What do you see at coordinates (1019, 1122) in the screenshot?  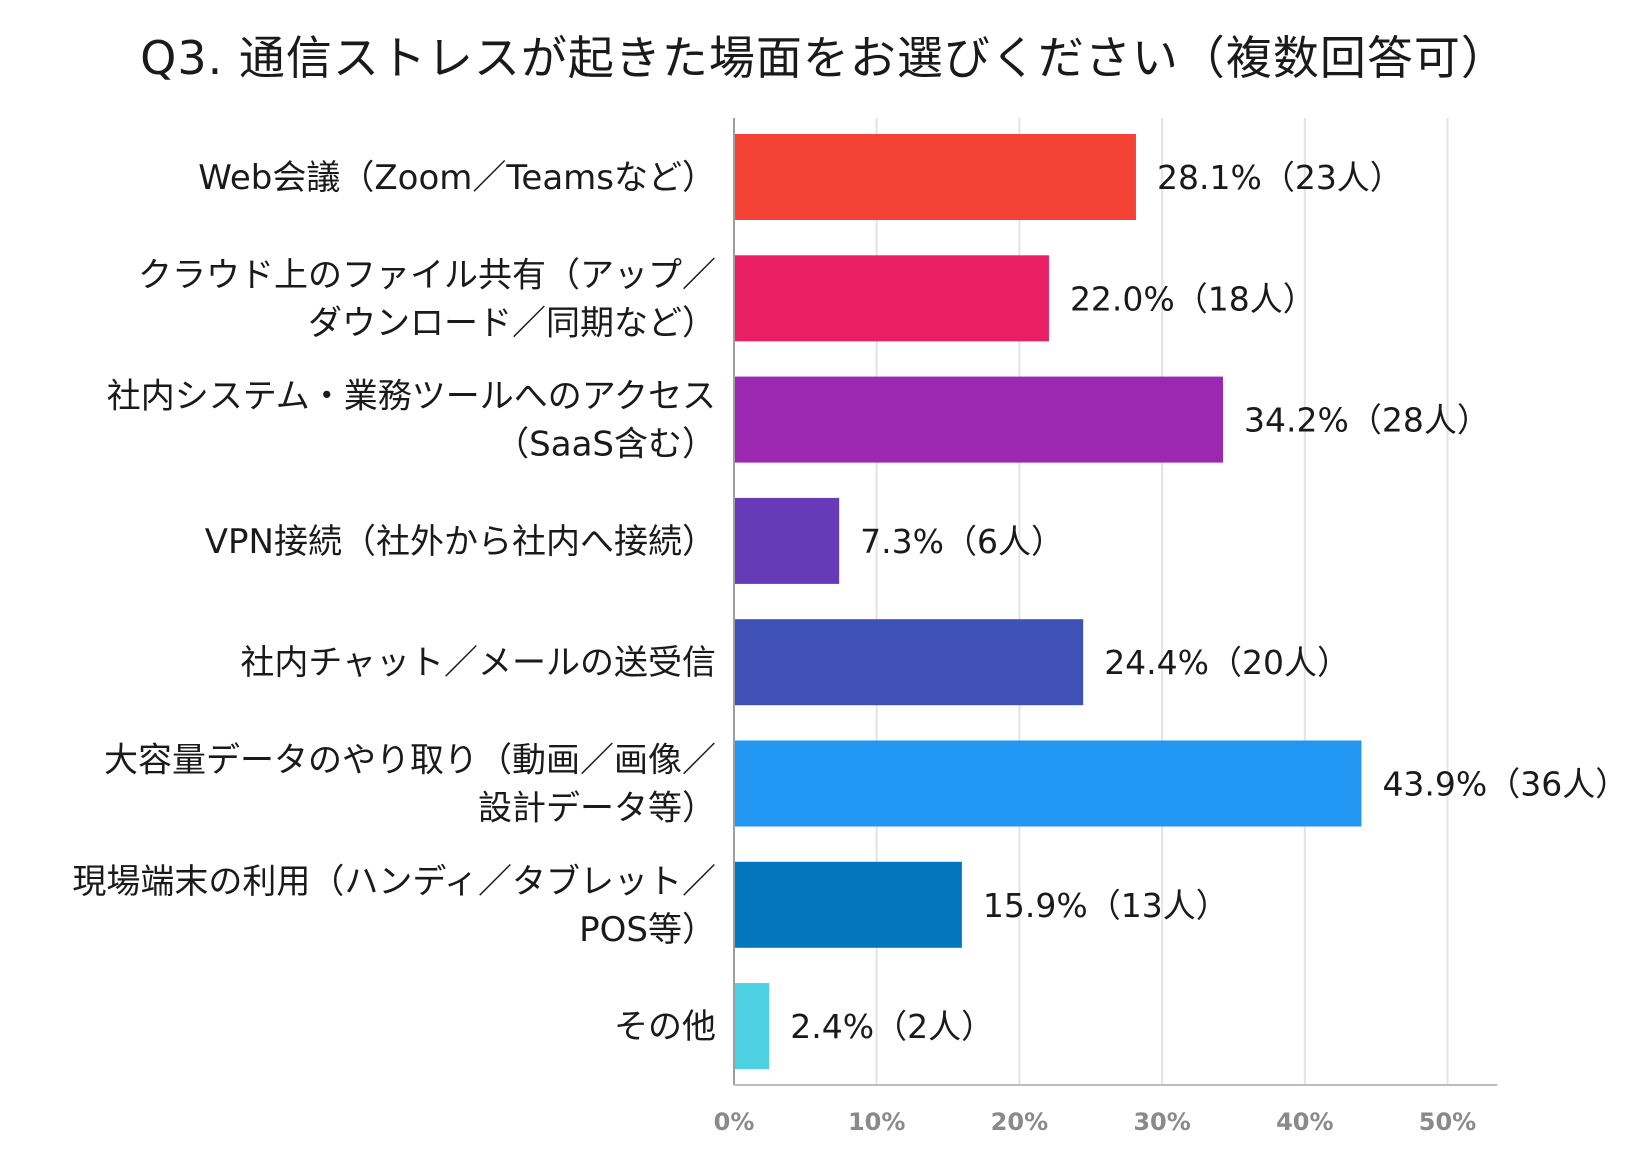 I see `x-tick-label: 20%` at bounding box center [1019, 1122].